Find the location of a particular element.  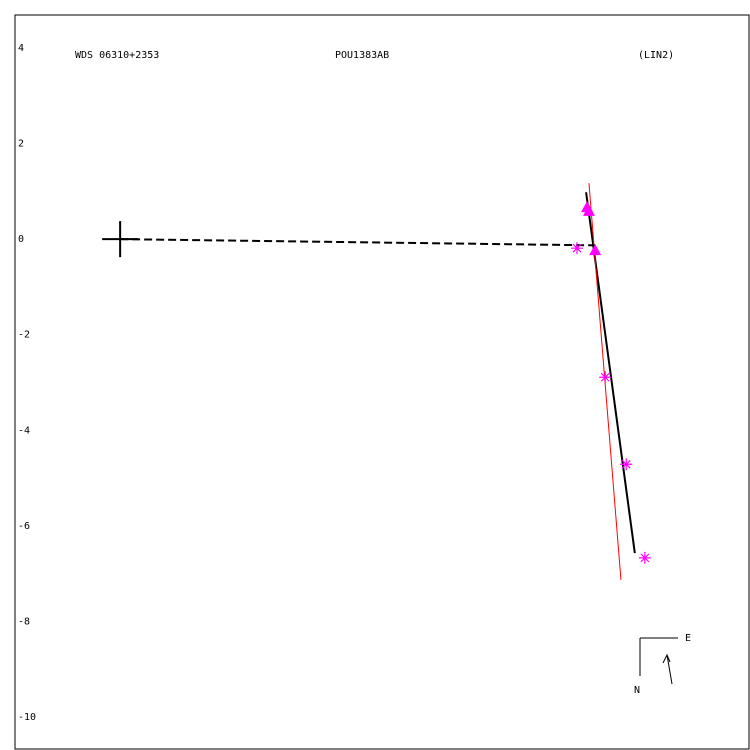

compass: E N is located at coordinates (662, 664).